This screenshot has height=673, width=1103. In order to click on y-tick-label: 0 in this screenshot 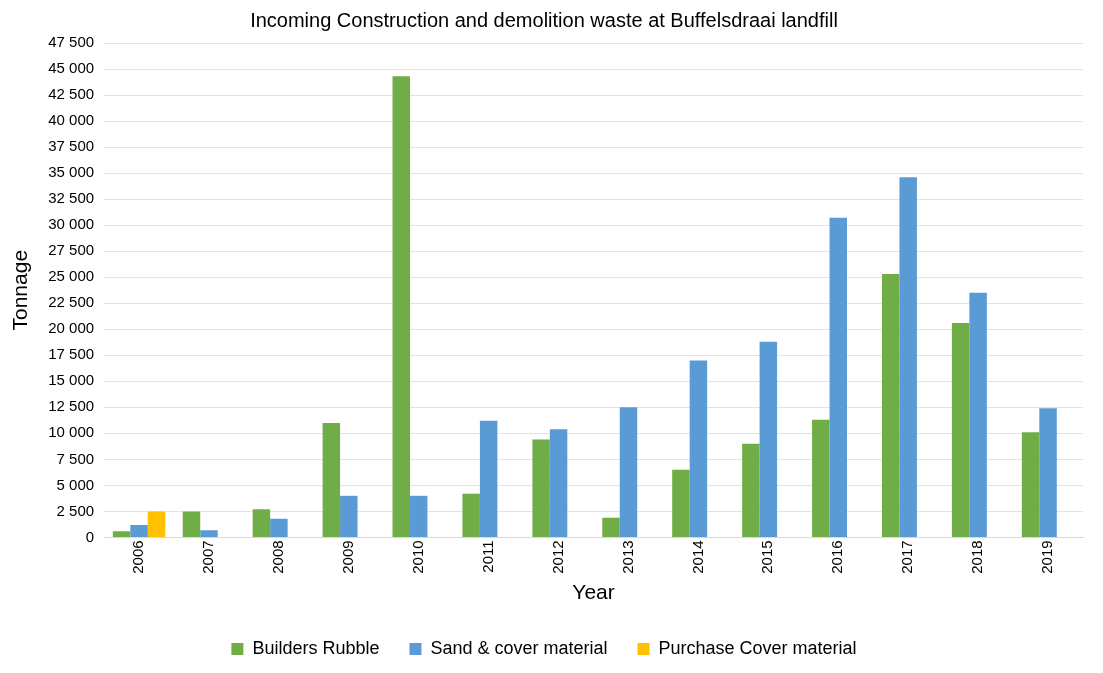, I will do `click(90, 536)`.